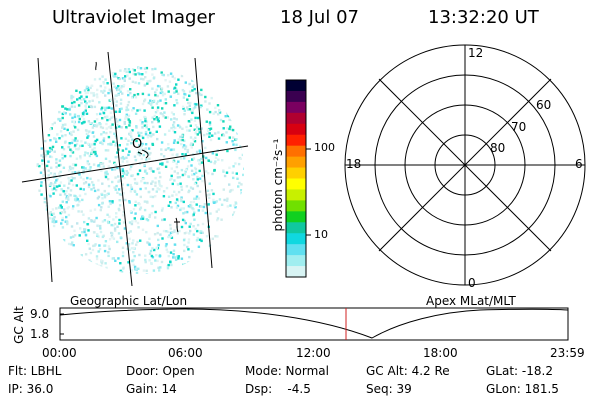  What do you see at coordinates (440, 353) in the screenshot?
I see `timeline-x-tick: 18:00` at bounding box center [440, 353].